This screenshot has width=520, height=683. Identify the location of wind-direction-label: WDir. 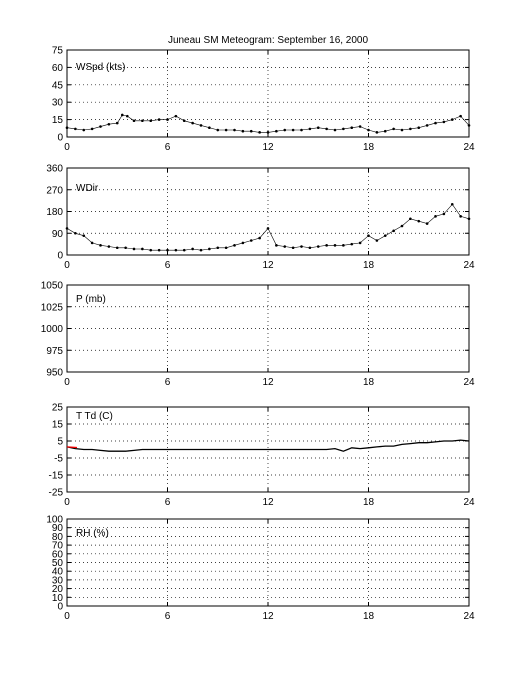
(87, 188).